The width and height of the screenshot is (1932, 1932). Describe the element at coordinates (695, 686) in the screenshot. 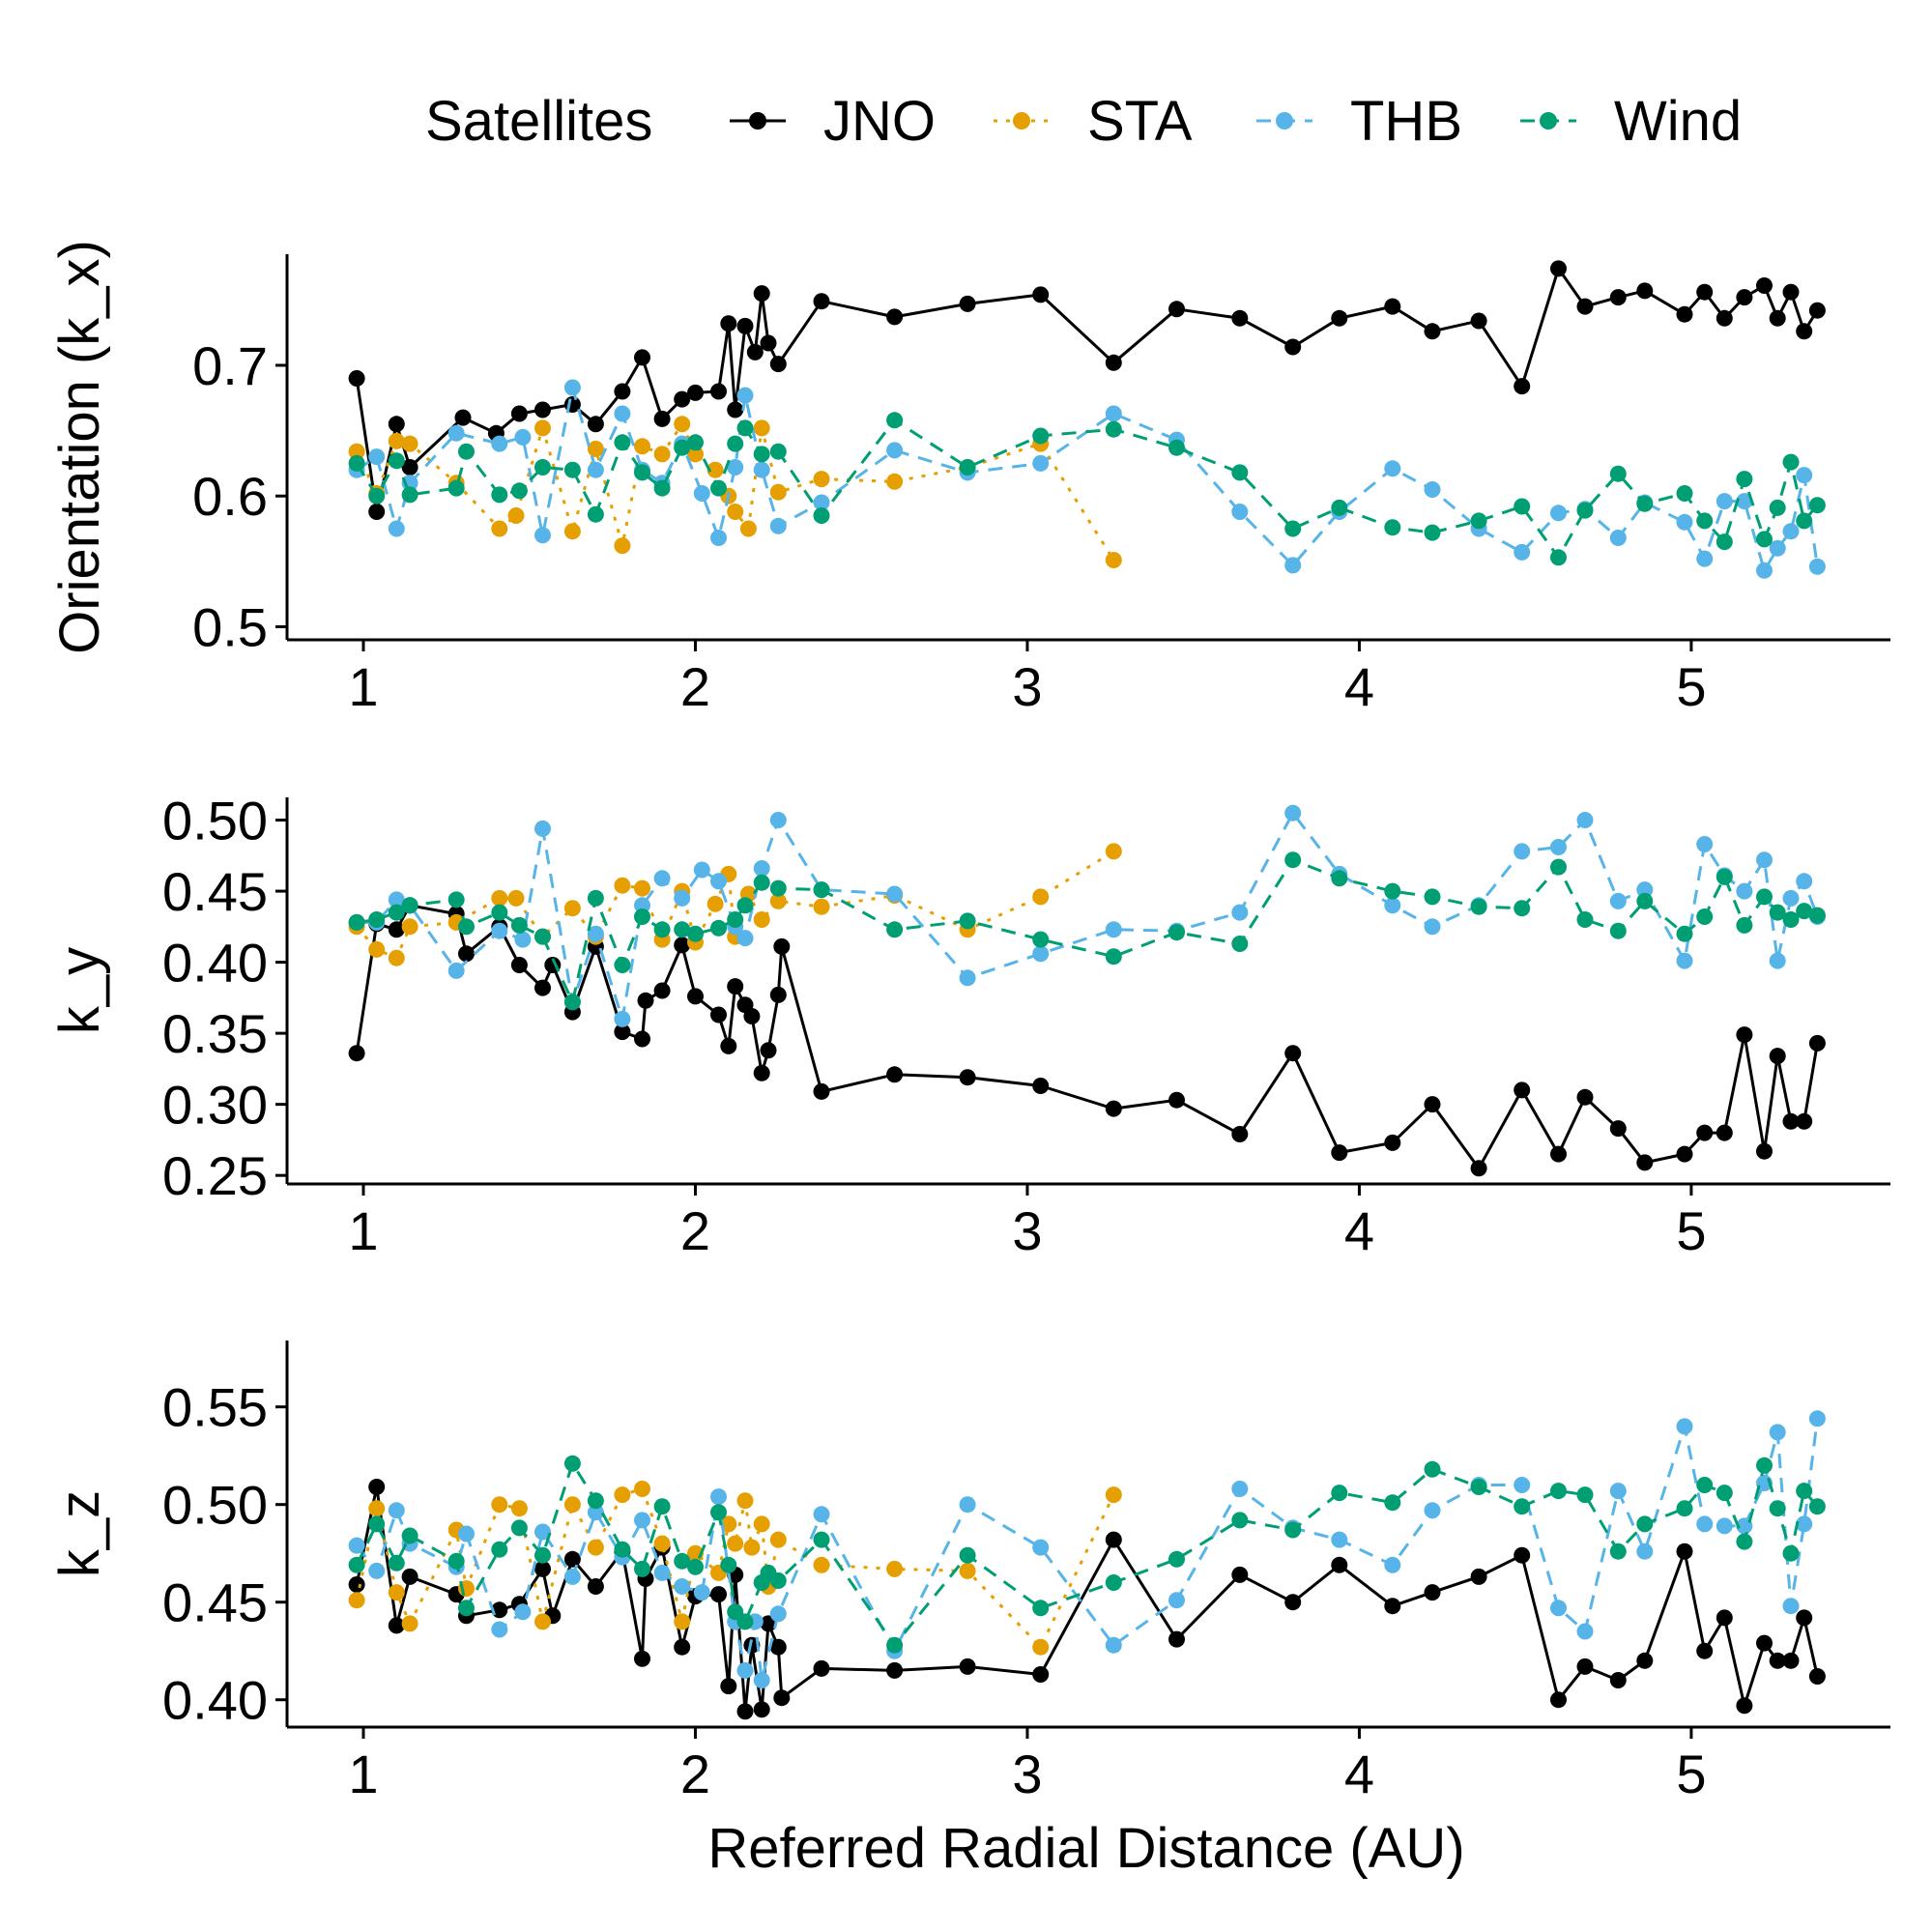

I see `x-tick-label: 2` at that location.